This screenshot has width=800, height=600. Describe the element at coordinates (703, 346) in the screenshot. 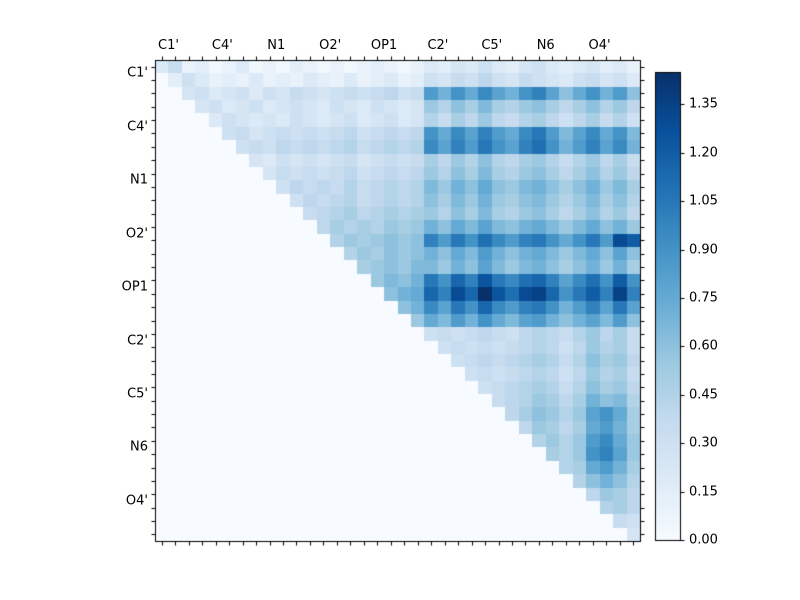

I see `colorbar-tick-label: 0.60` at that location.